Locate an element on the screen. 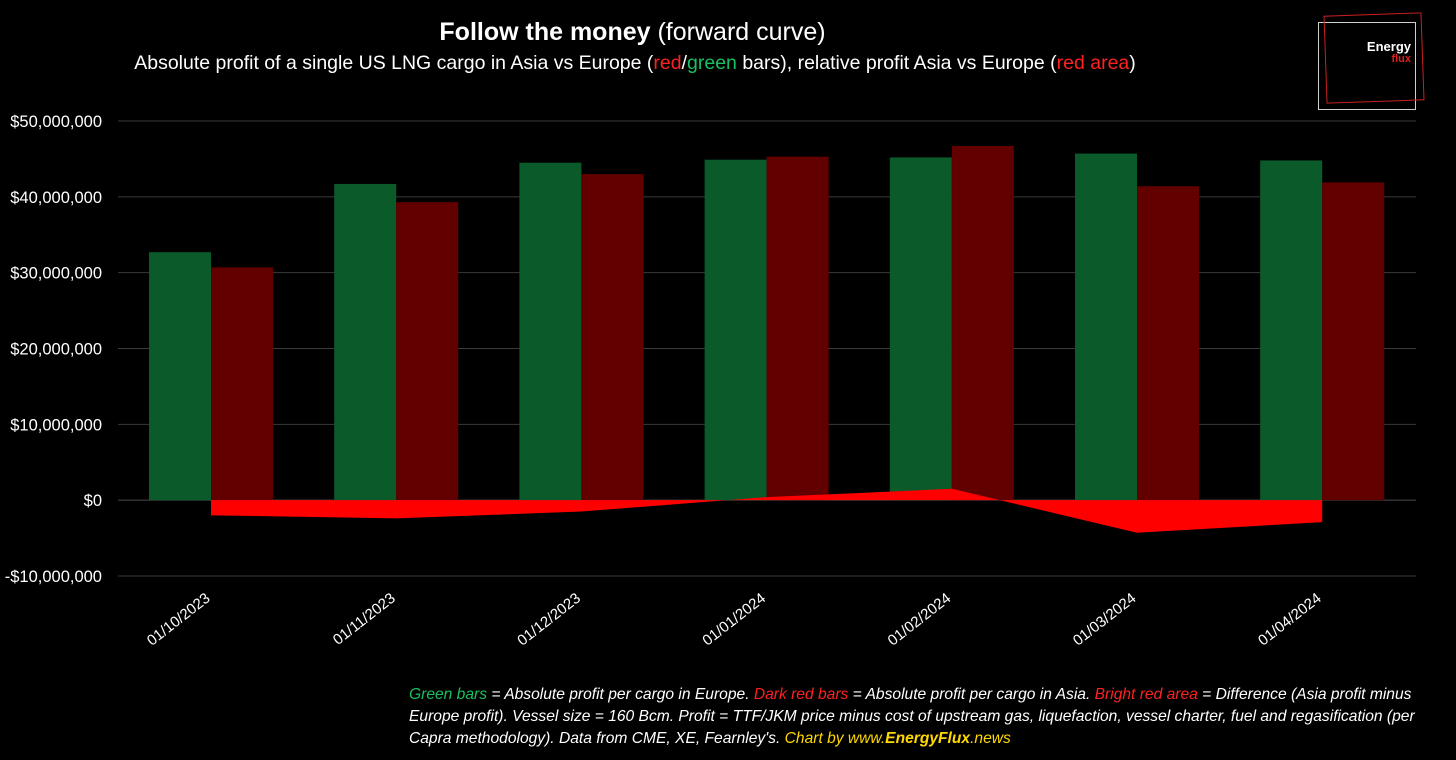  x-tick-label: 01/12/2023 is located at coordinates (549, 620).